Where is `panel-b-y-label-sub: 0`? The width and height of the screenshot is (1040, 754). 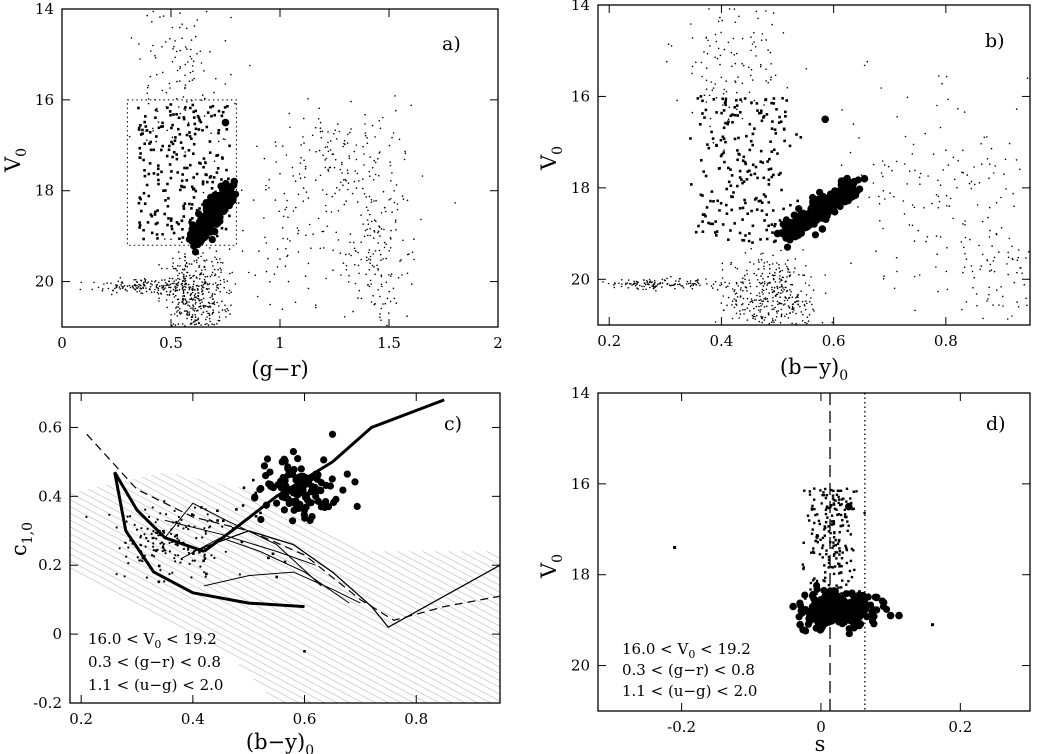
panel-b-y-label-sub: 0 is located at coordinates (558, 150).